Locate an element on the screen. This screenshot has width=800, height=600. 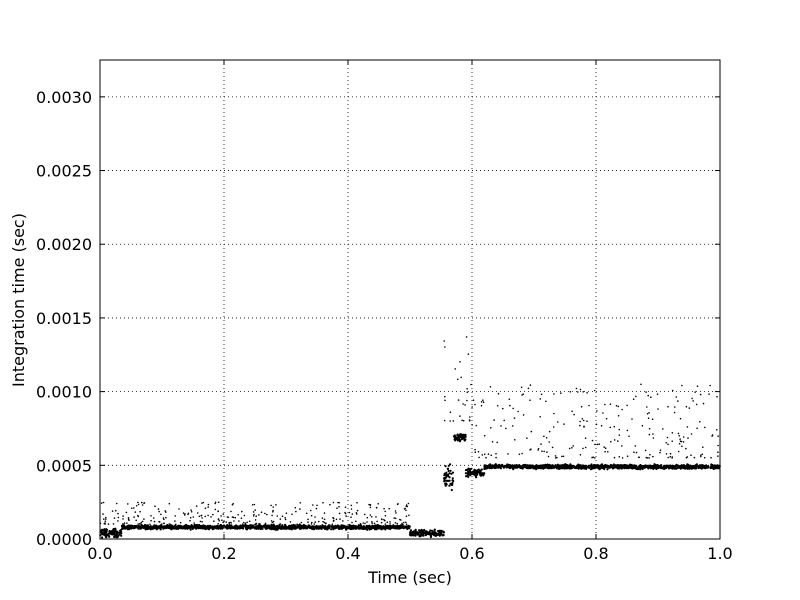
y-tick-label: 0.0010 is located at coordinates (64, 392).